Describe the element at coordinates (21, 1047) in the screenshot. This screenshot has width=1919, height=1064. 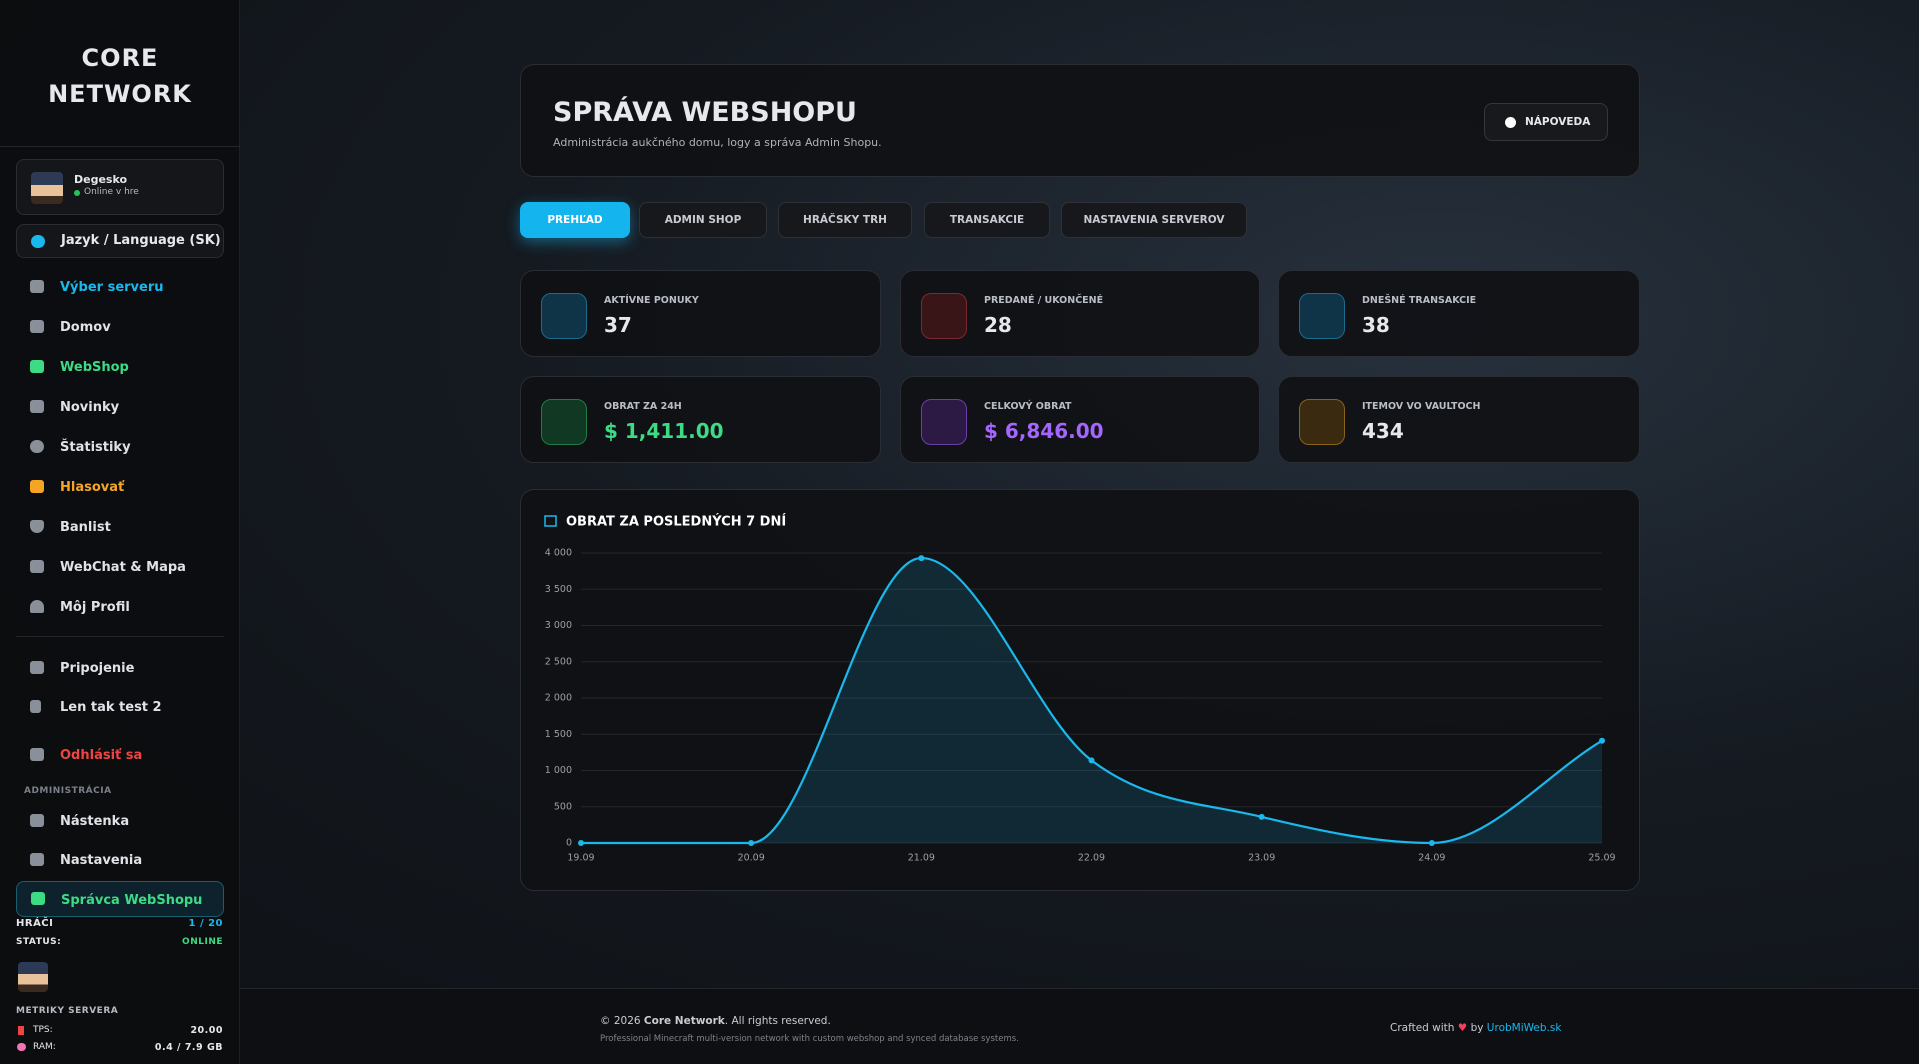
I see `ram-icon` at that location.